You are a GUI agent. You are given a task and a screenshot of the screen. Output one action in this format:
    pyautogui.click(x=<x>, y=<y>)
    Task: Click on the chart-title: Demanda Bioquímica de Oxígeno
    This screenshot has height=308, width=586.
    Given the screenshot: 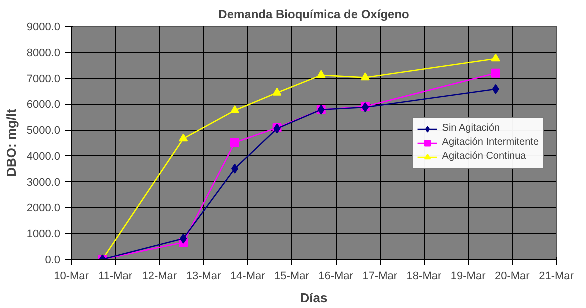 What is the action you would take?
    pyautogui.click(x=314, y=15)
    